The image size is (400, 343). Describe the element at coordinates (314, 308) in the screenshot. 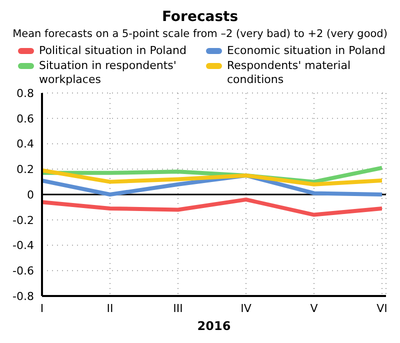

I see `x-tick-label: V` at that location.